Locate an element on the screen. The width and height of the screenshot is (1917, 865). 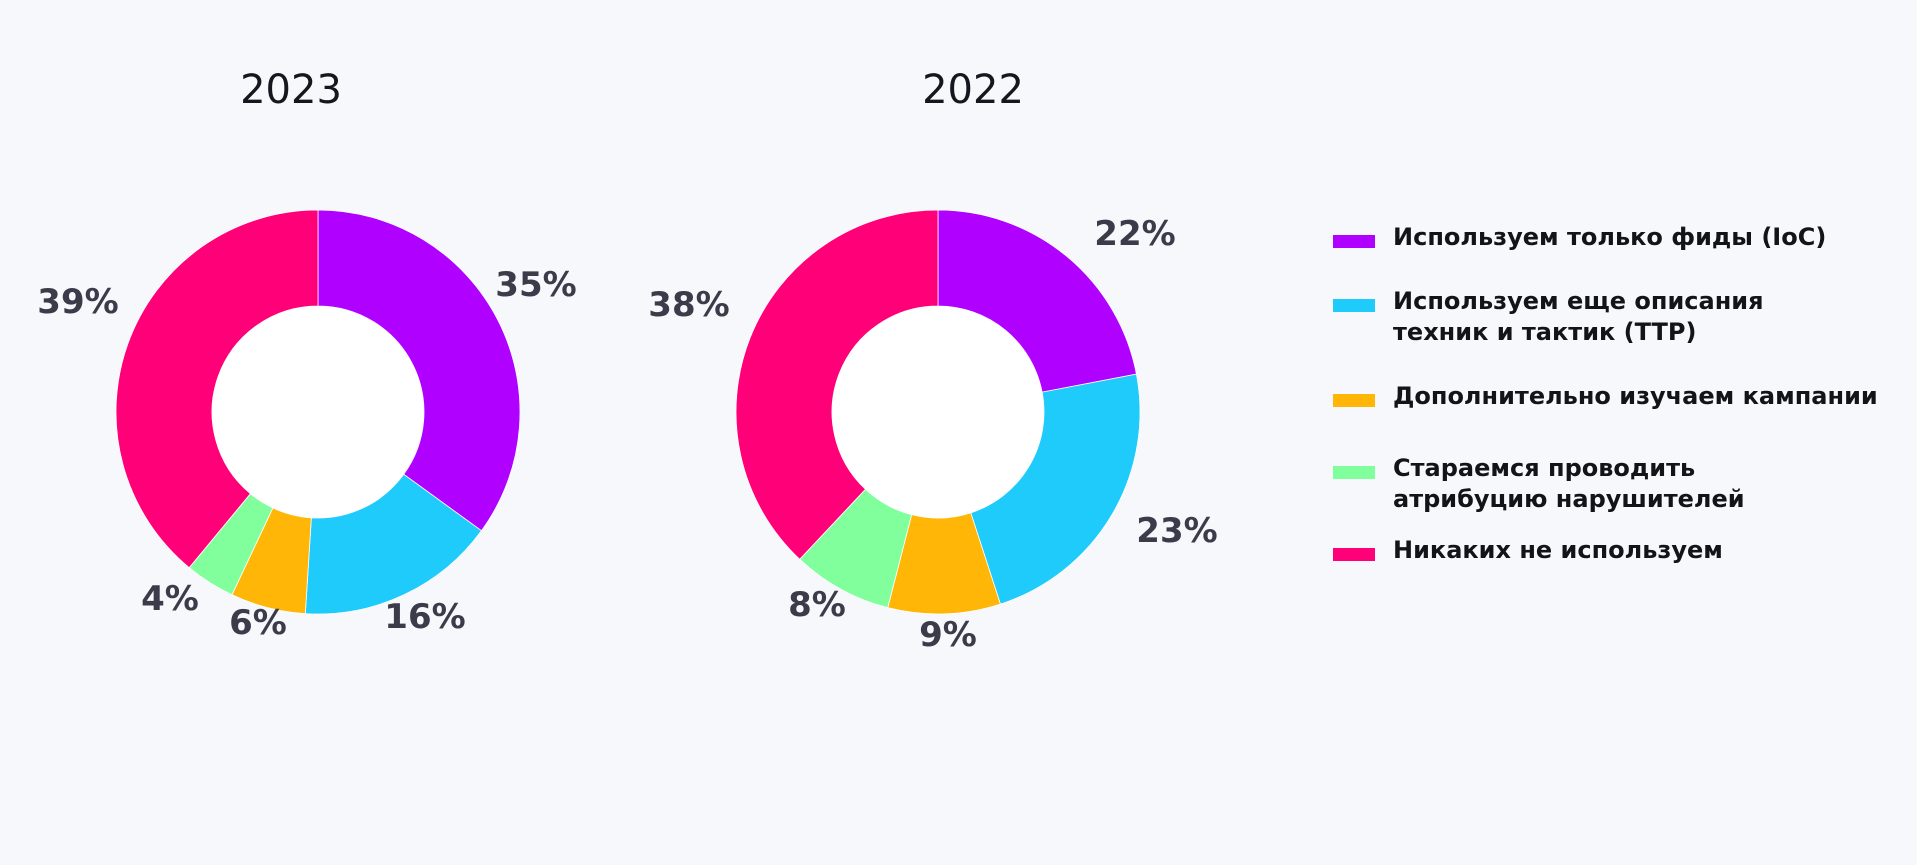
data-label-none: 39% is located at coordinates (77, 302).